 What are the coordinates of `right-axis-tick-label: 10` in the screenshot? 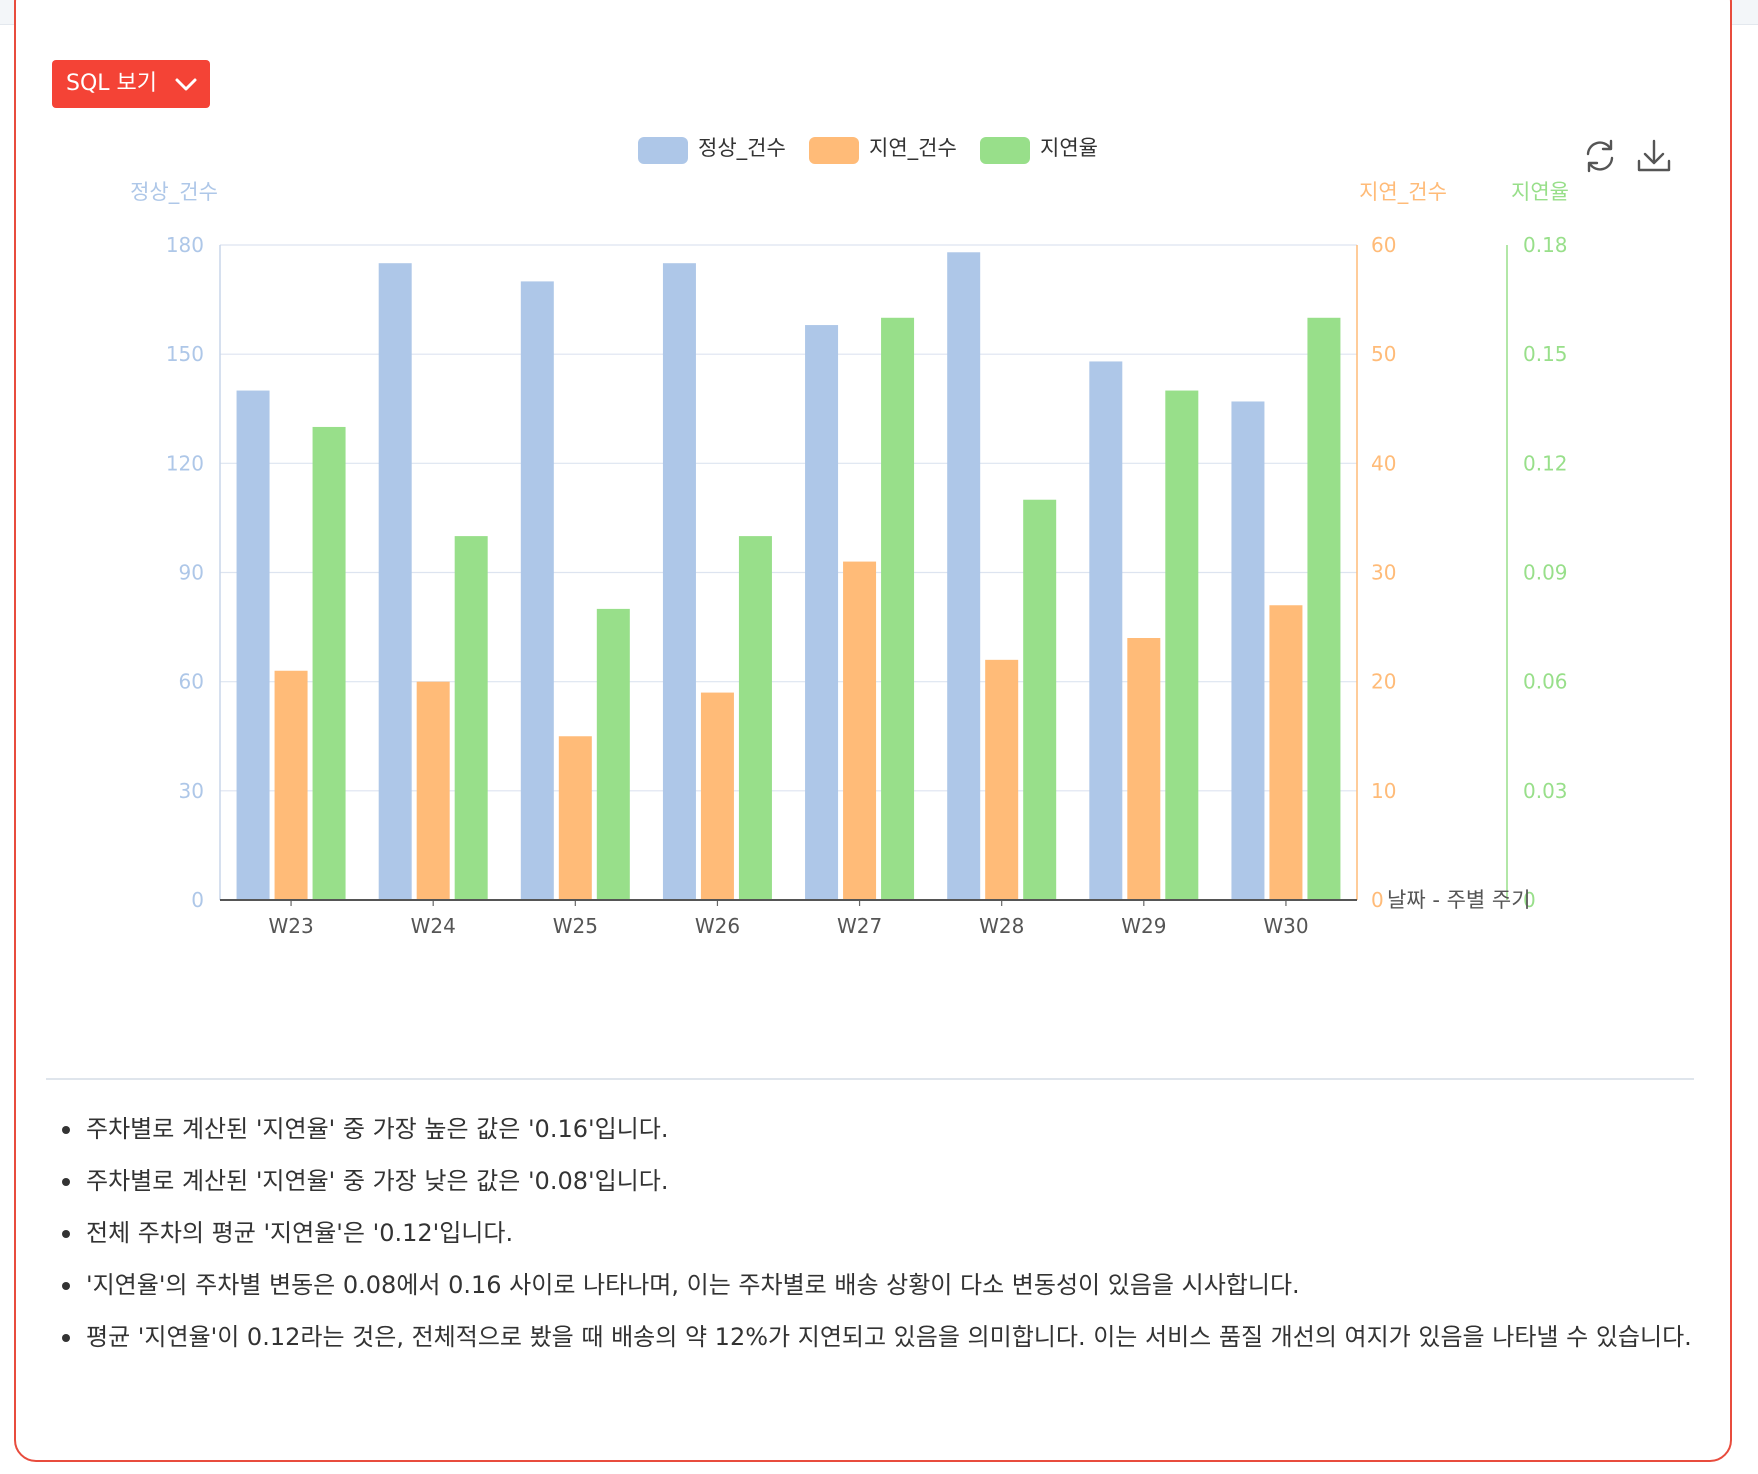 It's located at (1383, 791).